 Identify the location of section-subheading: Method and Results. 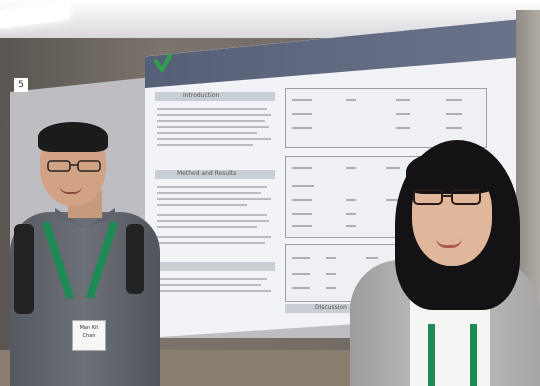
(207, 173).